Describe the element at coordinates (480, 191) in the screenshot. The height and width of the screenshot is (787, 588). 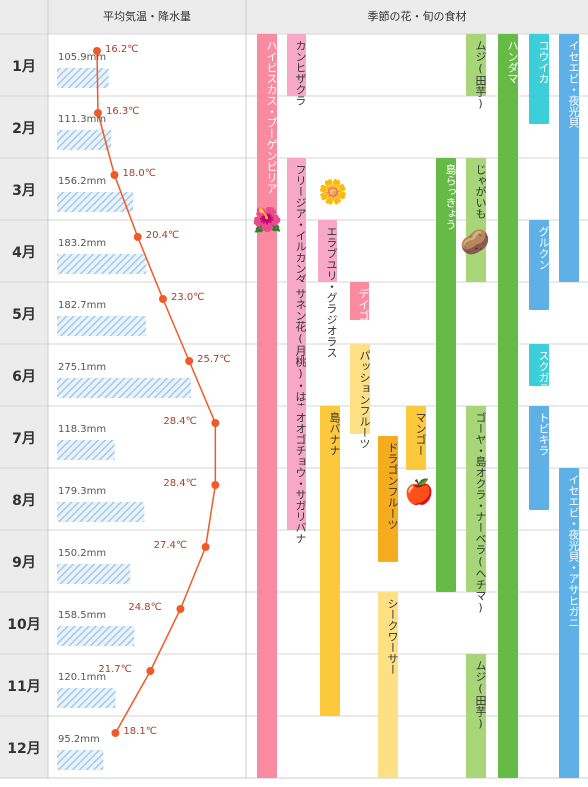
I see `seasonal-band-label: じゃがいも` at that location.